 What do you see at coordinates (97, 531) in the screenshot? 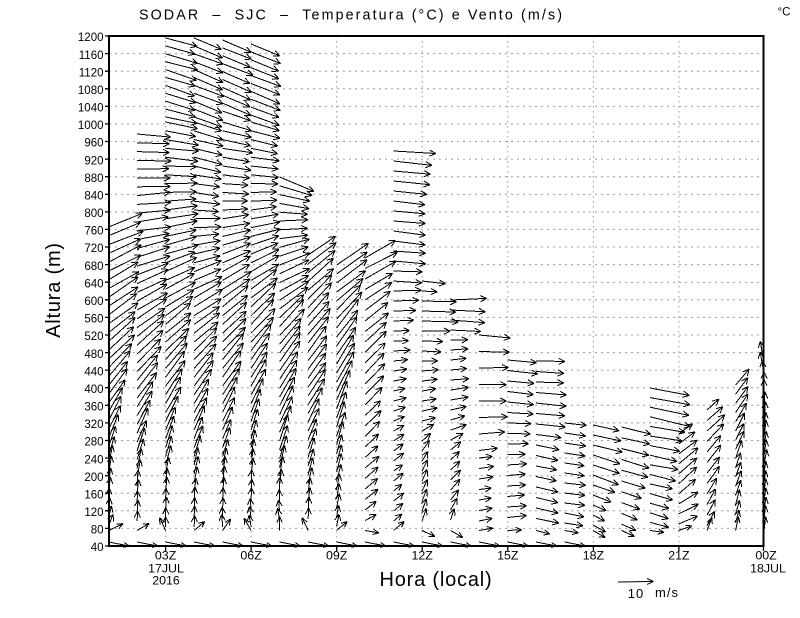
I see `svg-text: 80` at bounding box center [97, 531].